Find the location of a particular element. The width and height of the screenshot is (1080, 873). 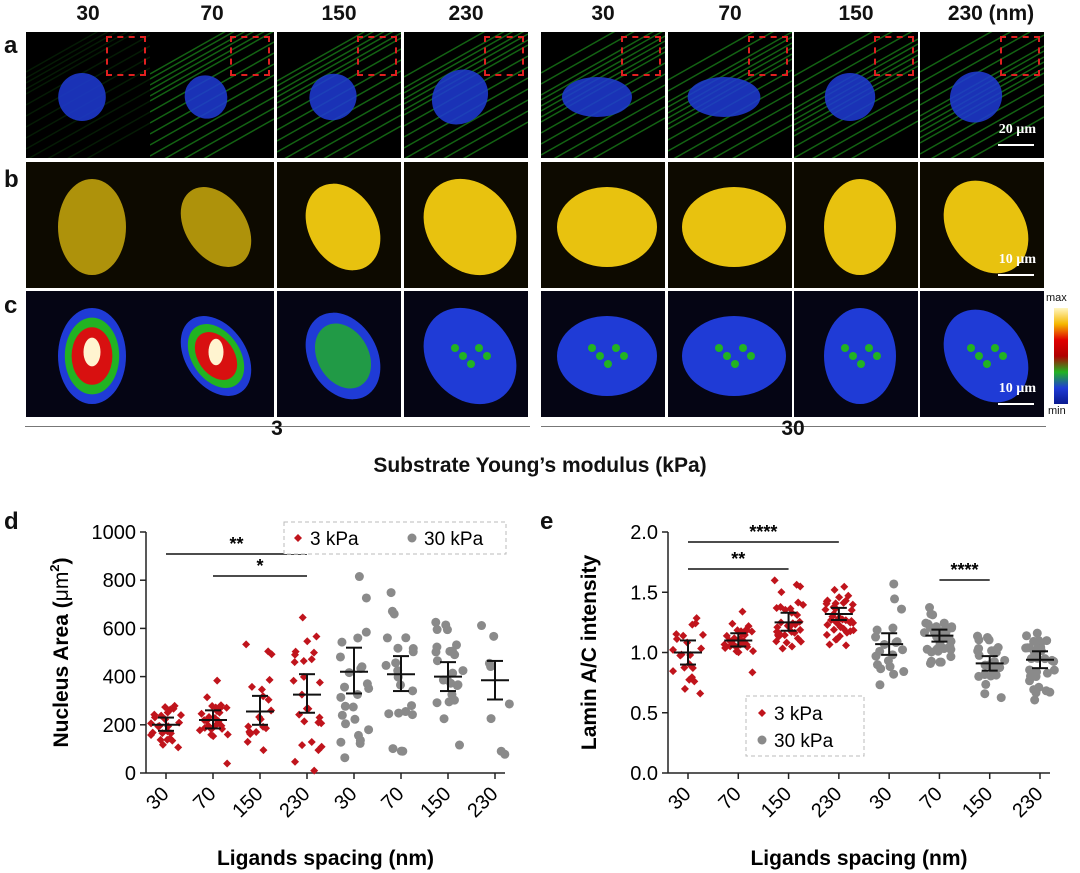

panel-label-d: d is located at coordinates (11, 521).